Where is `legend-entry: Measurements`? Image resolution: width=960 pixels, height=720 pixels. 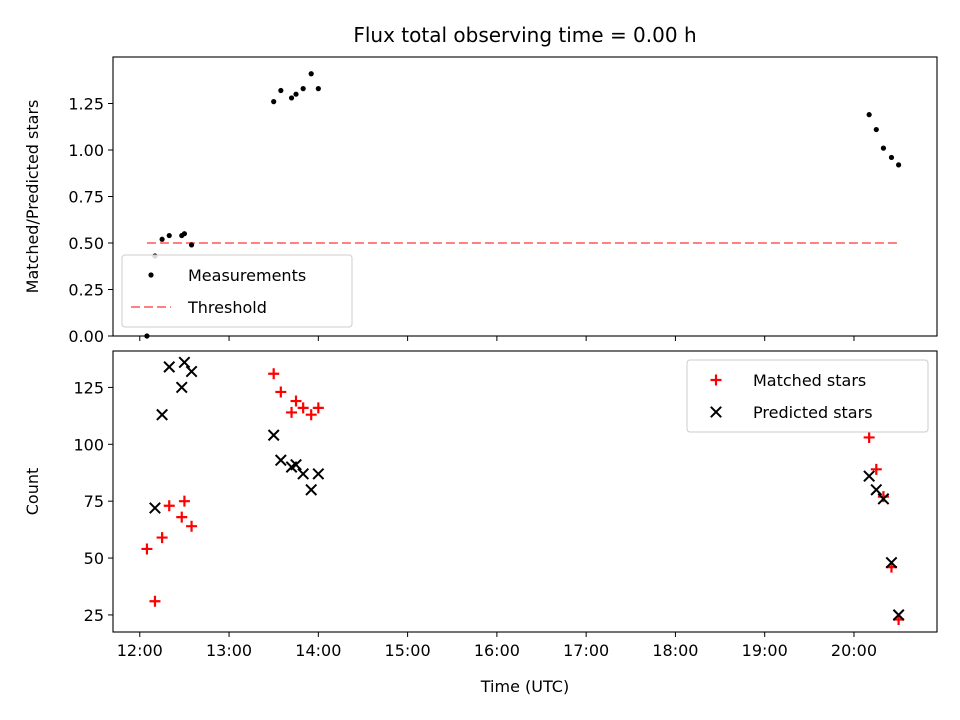 legend-entry: Measurements is located at coordinates (247, 275).